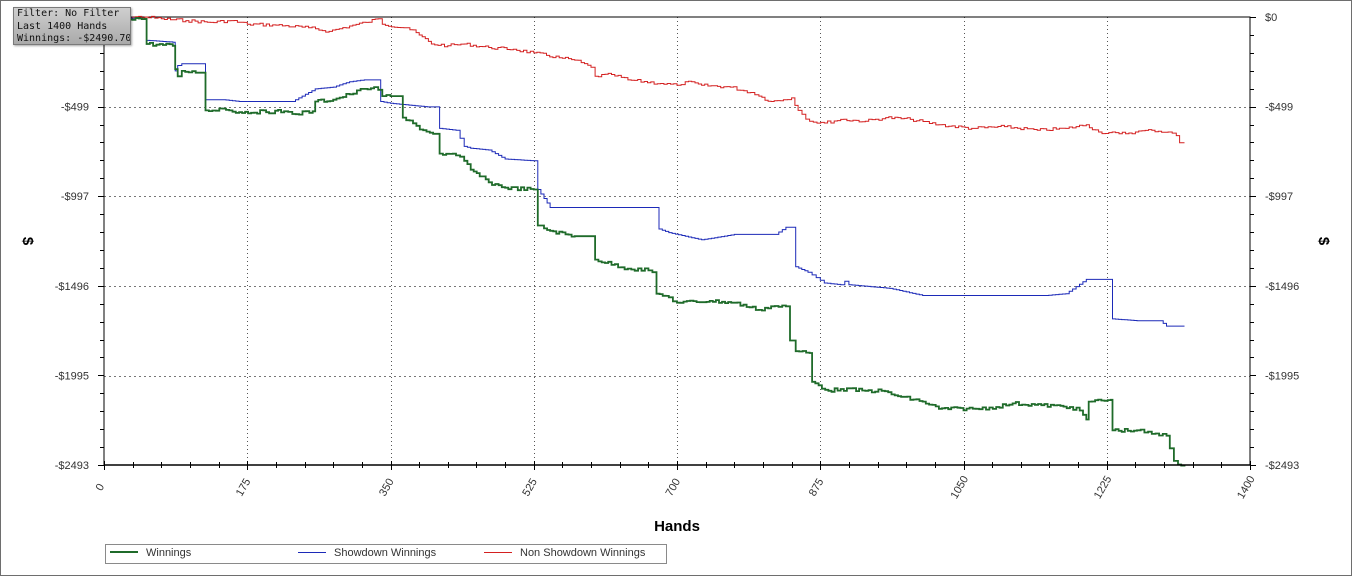 The image size is (1352, 576). Describe the element at coordinates (169, 553) in the screenshot. I see `legend-label-winnings: Winnings` at that location.